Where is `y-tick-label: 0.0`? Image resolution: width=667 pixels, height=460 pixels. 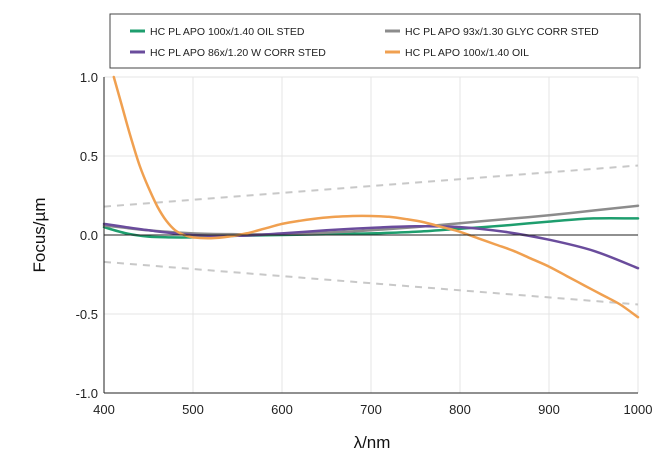 y-tick-label: 0.0 is located at coordinates (89, 235).